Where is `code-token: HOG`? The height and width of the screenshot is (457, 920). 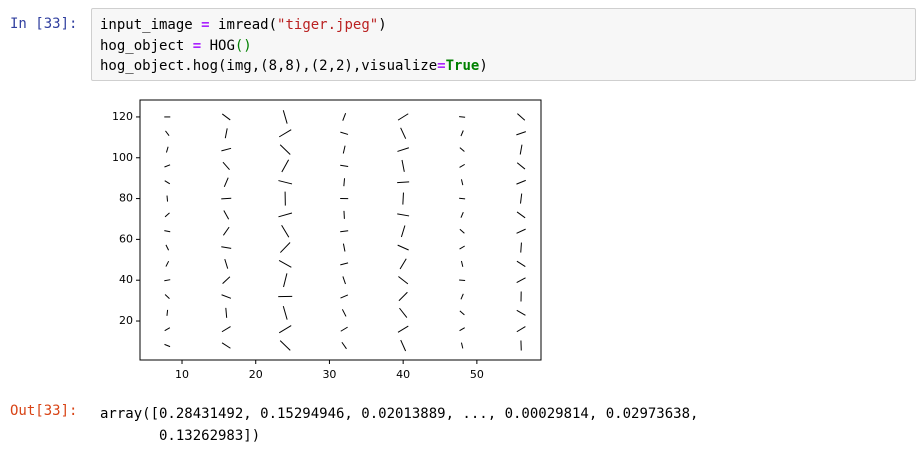
code-token: HOG is located at coordinates (218, 45).